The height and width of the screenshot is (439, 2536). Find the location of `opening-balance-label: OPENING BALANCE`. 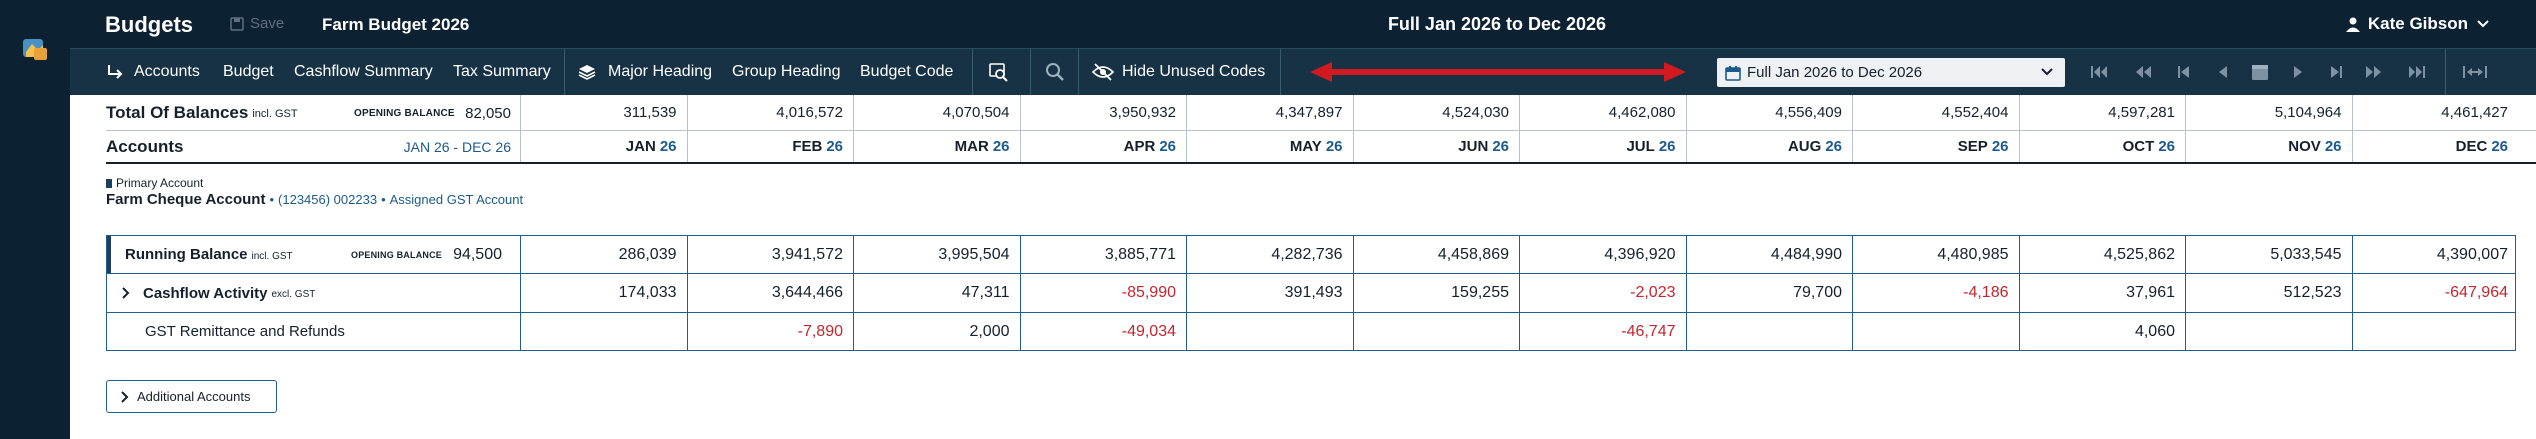

opening-balance-label: OPENING BALANCE is located at coordinates (404, 113).